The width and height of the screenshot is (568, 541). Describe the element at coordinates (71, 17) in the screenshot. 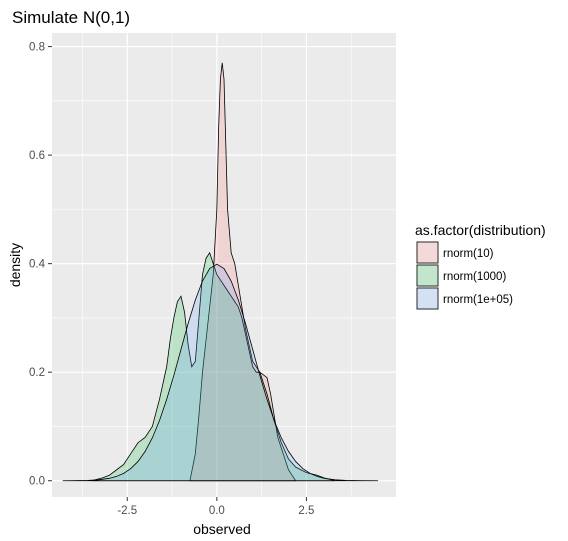

I see `chart-title: Simulate N(0,1)` at that location.